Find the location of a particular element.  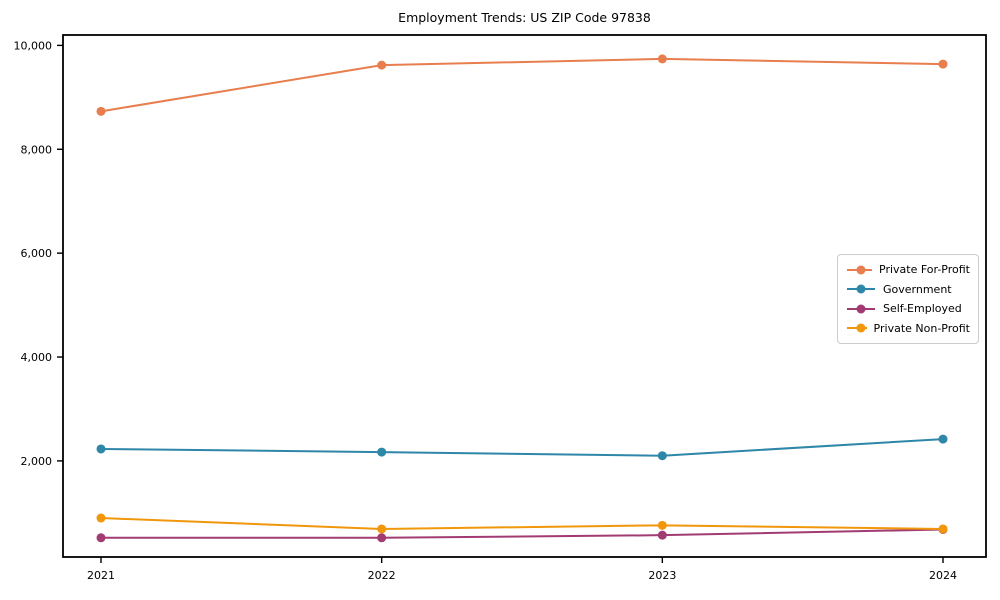

chart-title: Employment Trends: US ZIP Code 97838 is located at coordinates (524, 17).